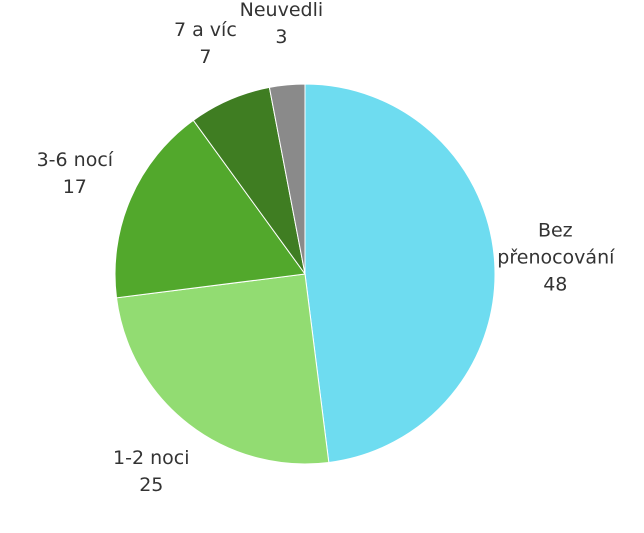 This screenshot has width=644, height=533. Describe the element at coordinates (281, 37) in the screenshot. I see `label-value: 3` at that location.